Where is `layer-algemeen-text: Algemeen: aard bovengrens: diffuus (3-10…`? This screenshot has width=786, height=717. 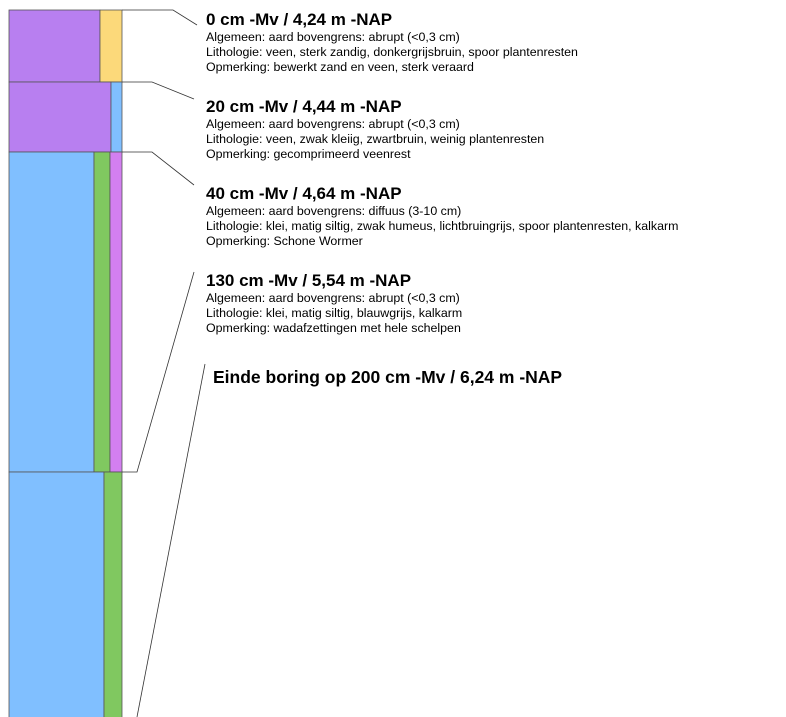 layer-algemeen-text: Algemeen: aard bovengrens: diffuus (3-10… is located at coordinates (334, 211).